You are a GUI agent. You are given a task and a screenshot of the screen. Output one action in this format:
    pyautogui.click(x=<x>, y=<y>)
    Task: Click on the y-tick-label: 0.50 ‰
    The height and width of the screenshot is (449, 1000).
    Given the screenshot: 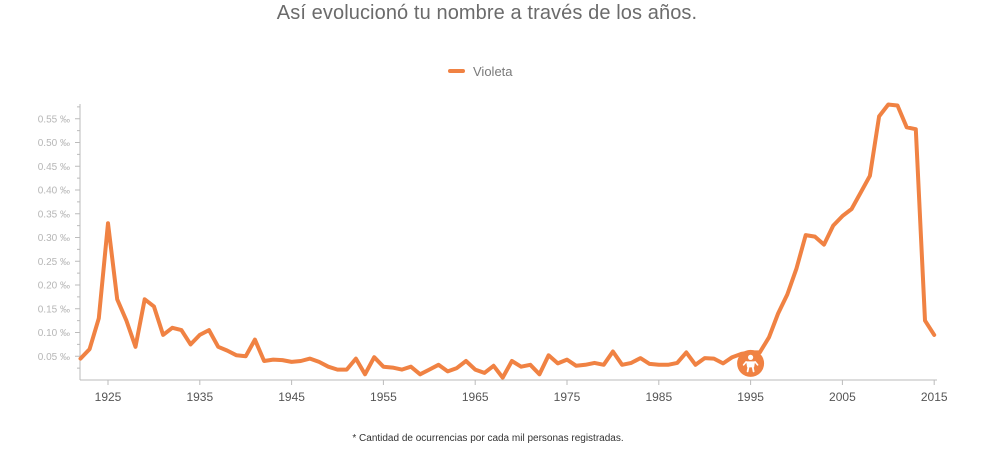 What is the action you would take?
    pyautogui.click(x=54, y=143)
    